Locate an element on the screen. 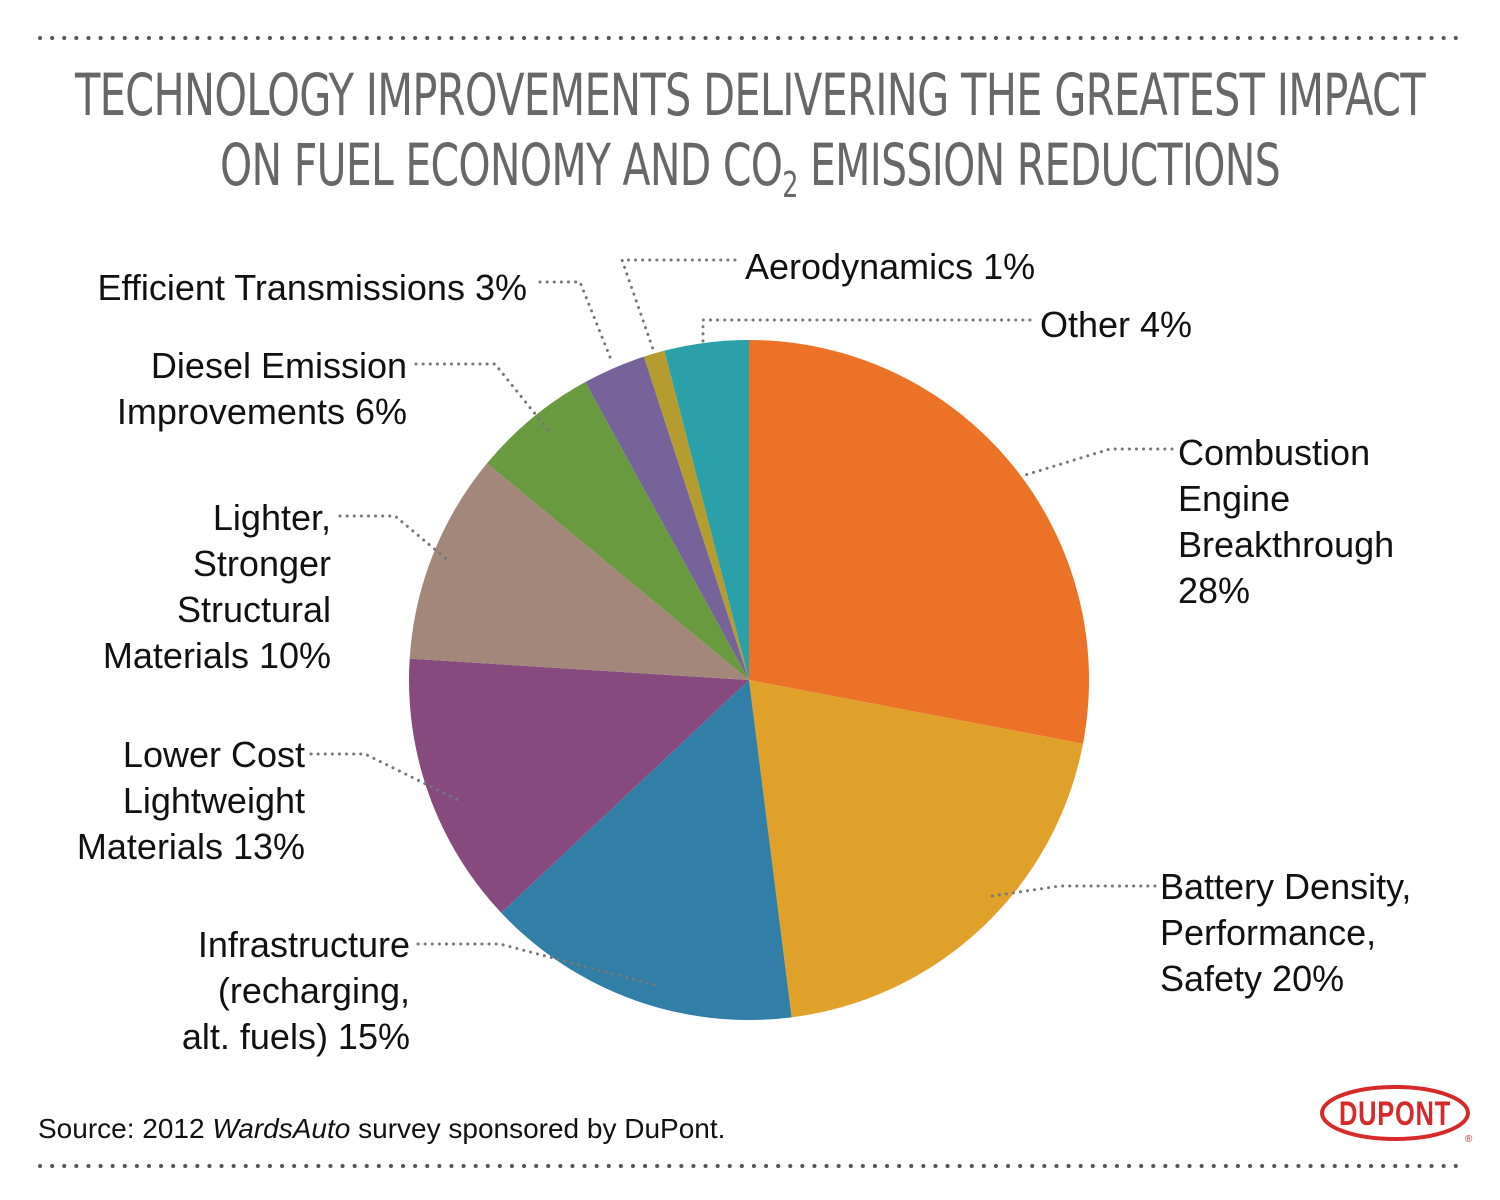 Image resolution: width=1500 pixels, height=1200 pixels. slice-label-other: Other 4% is located at coordinates (1116, 324).